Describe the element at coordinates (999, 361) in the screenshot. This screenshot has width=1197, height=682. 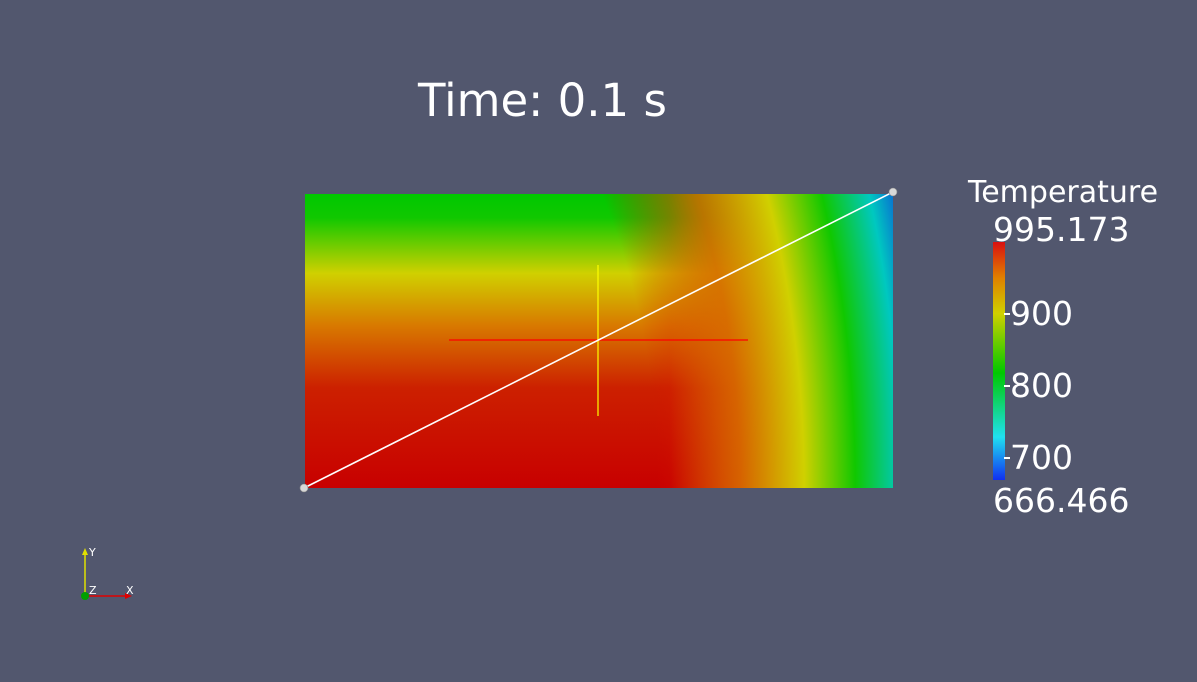
I see `color-legend-bar` at that location.